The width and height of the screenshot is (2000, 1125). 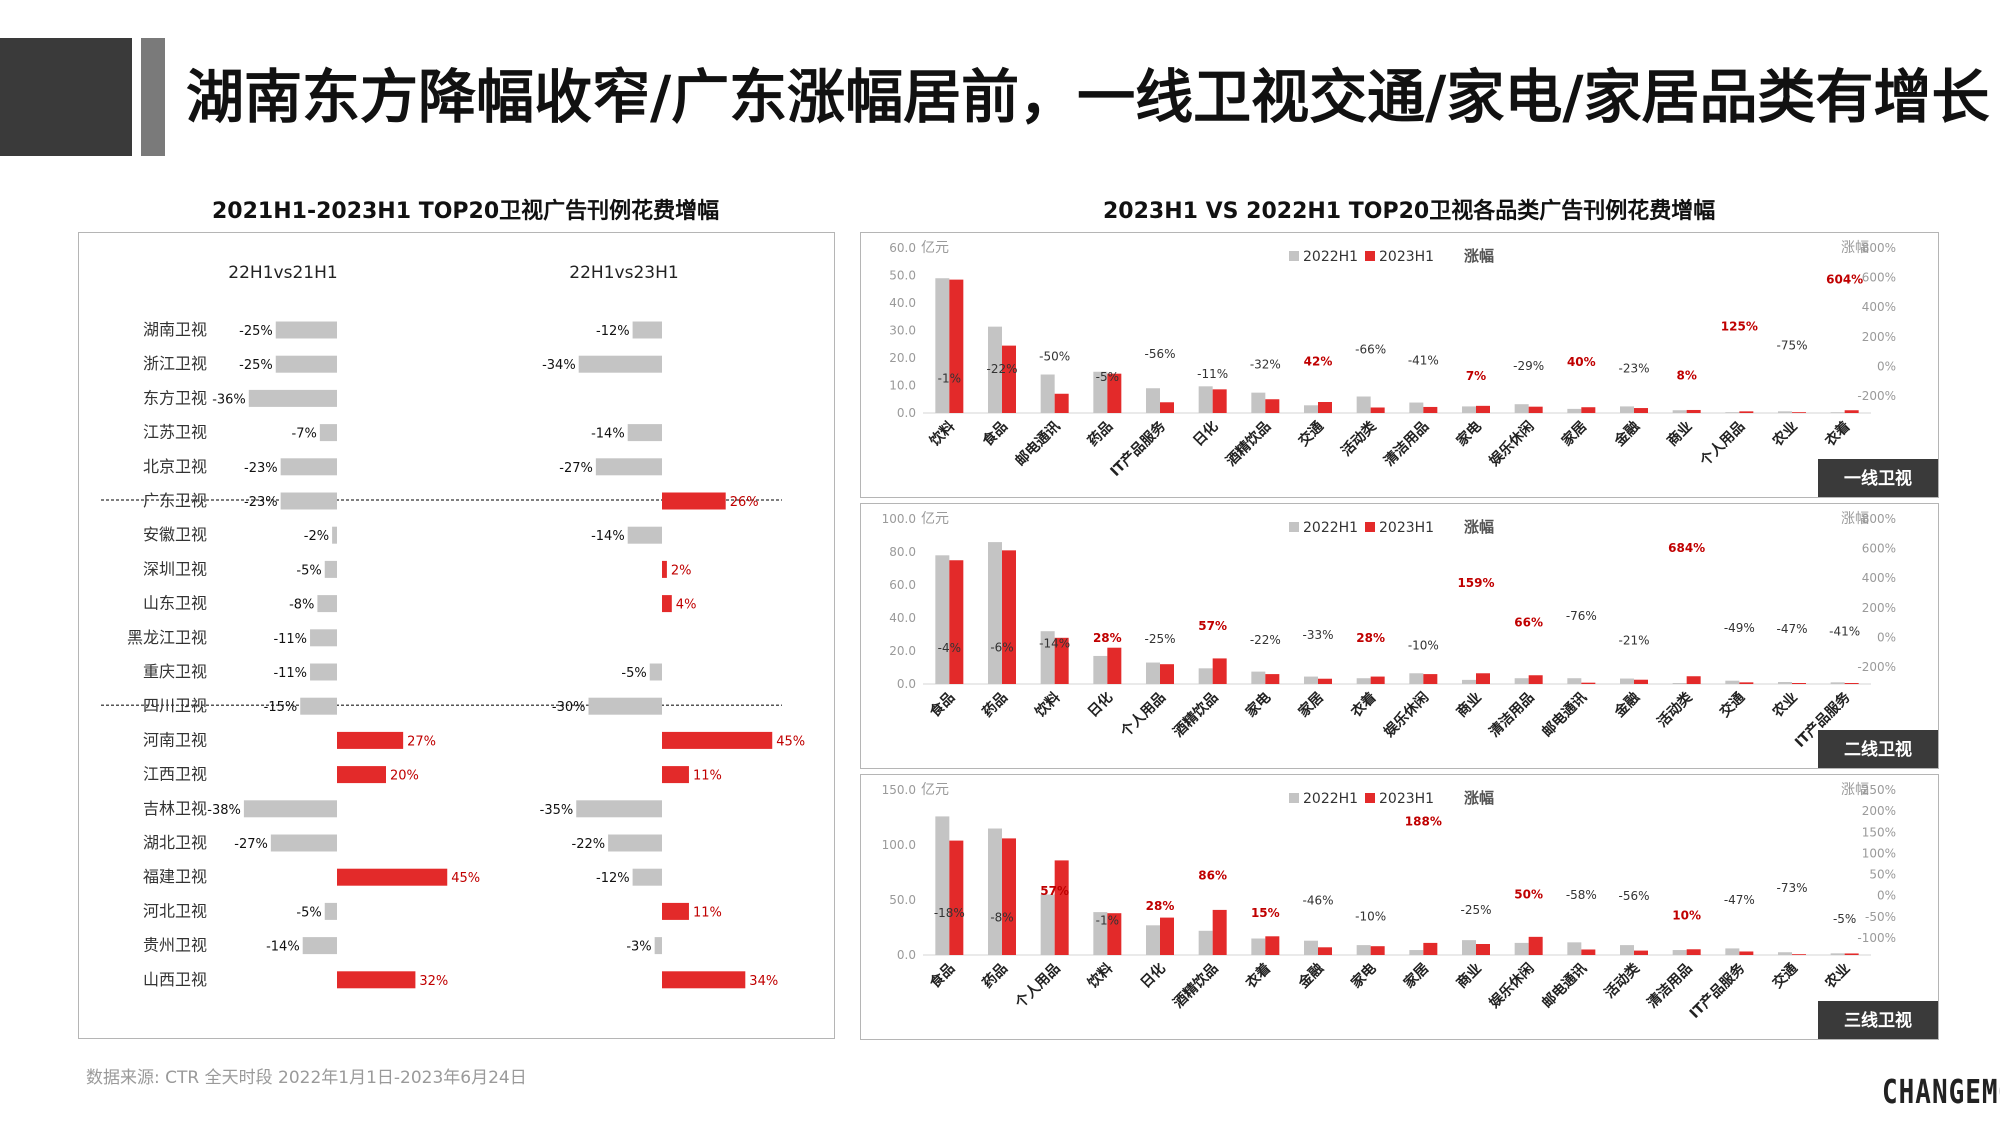 I want to click on y-tick-label: 60.0, so click(x=902, y=585).